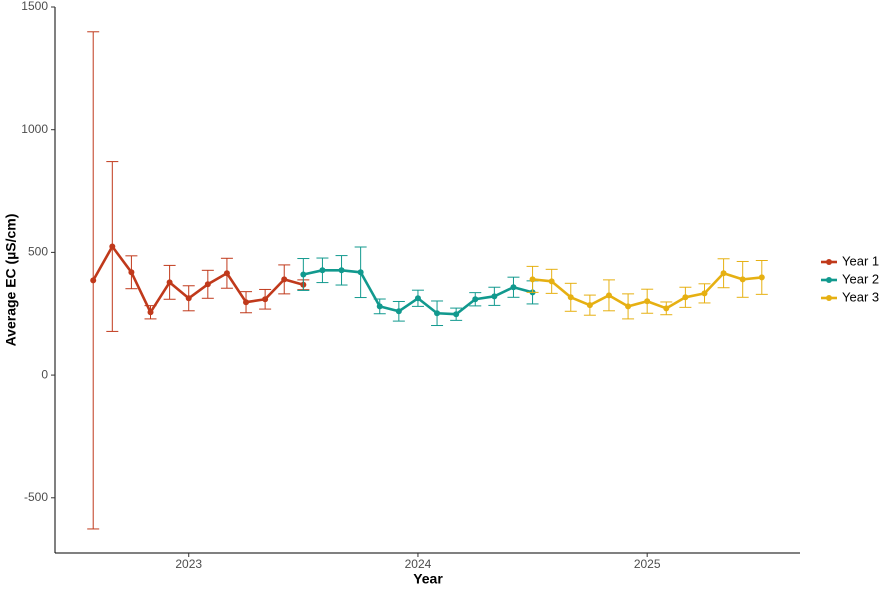 This screenshot has height=598, width=889. What do you see at coordinates (44, 374) in the screenshot?
I see `y-tick-label: 0` at bounding box center [44, 374].